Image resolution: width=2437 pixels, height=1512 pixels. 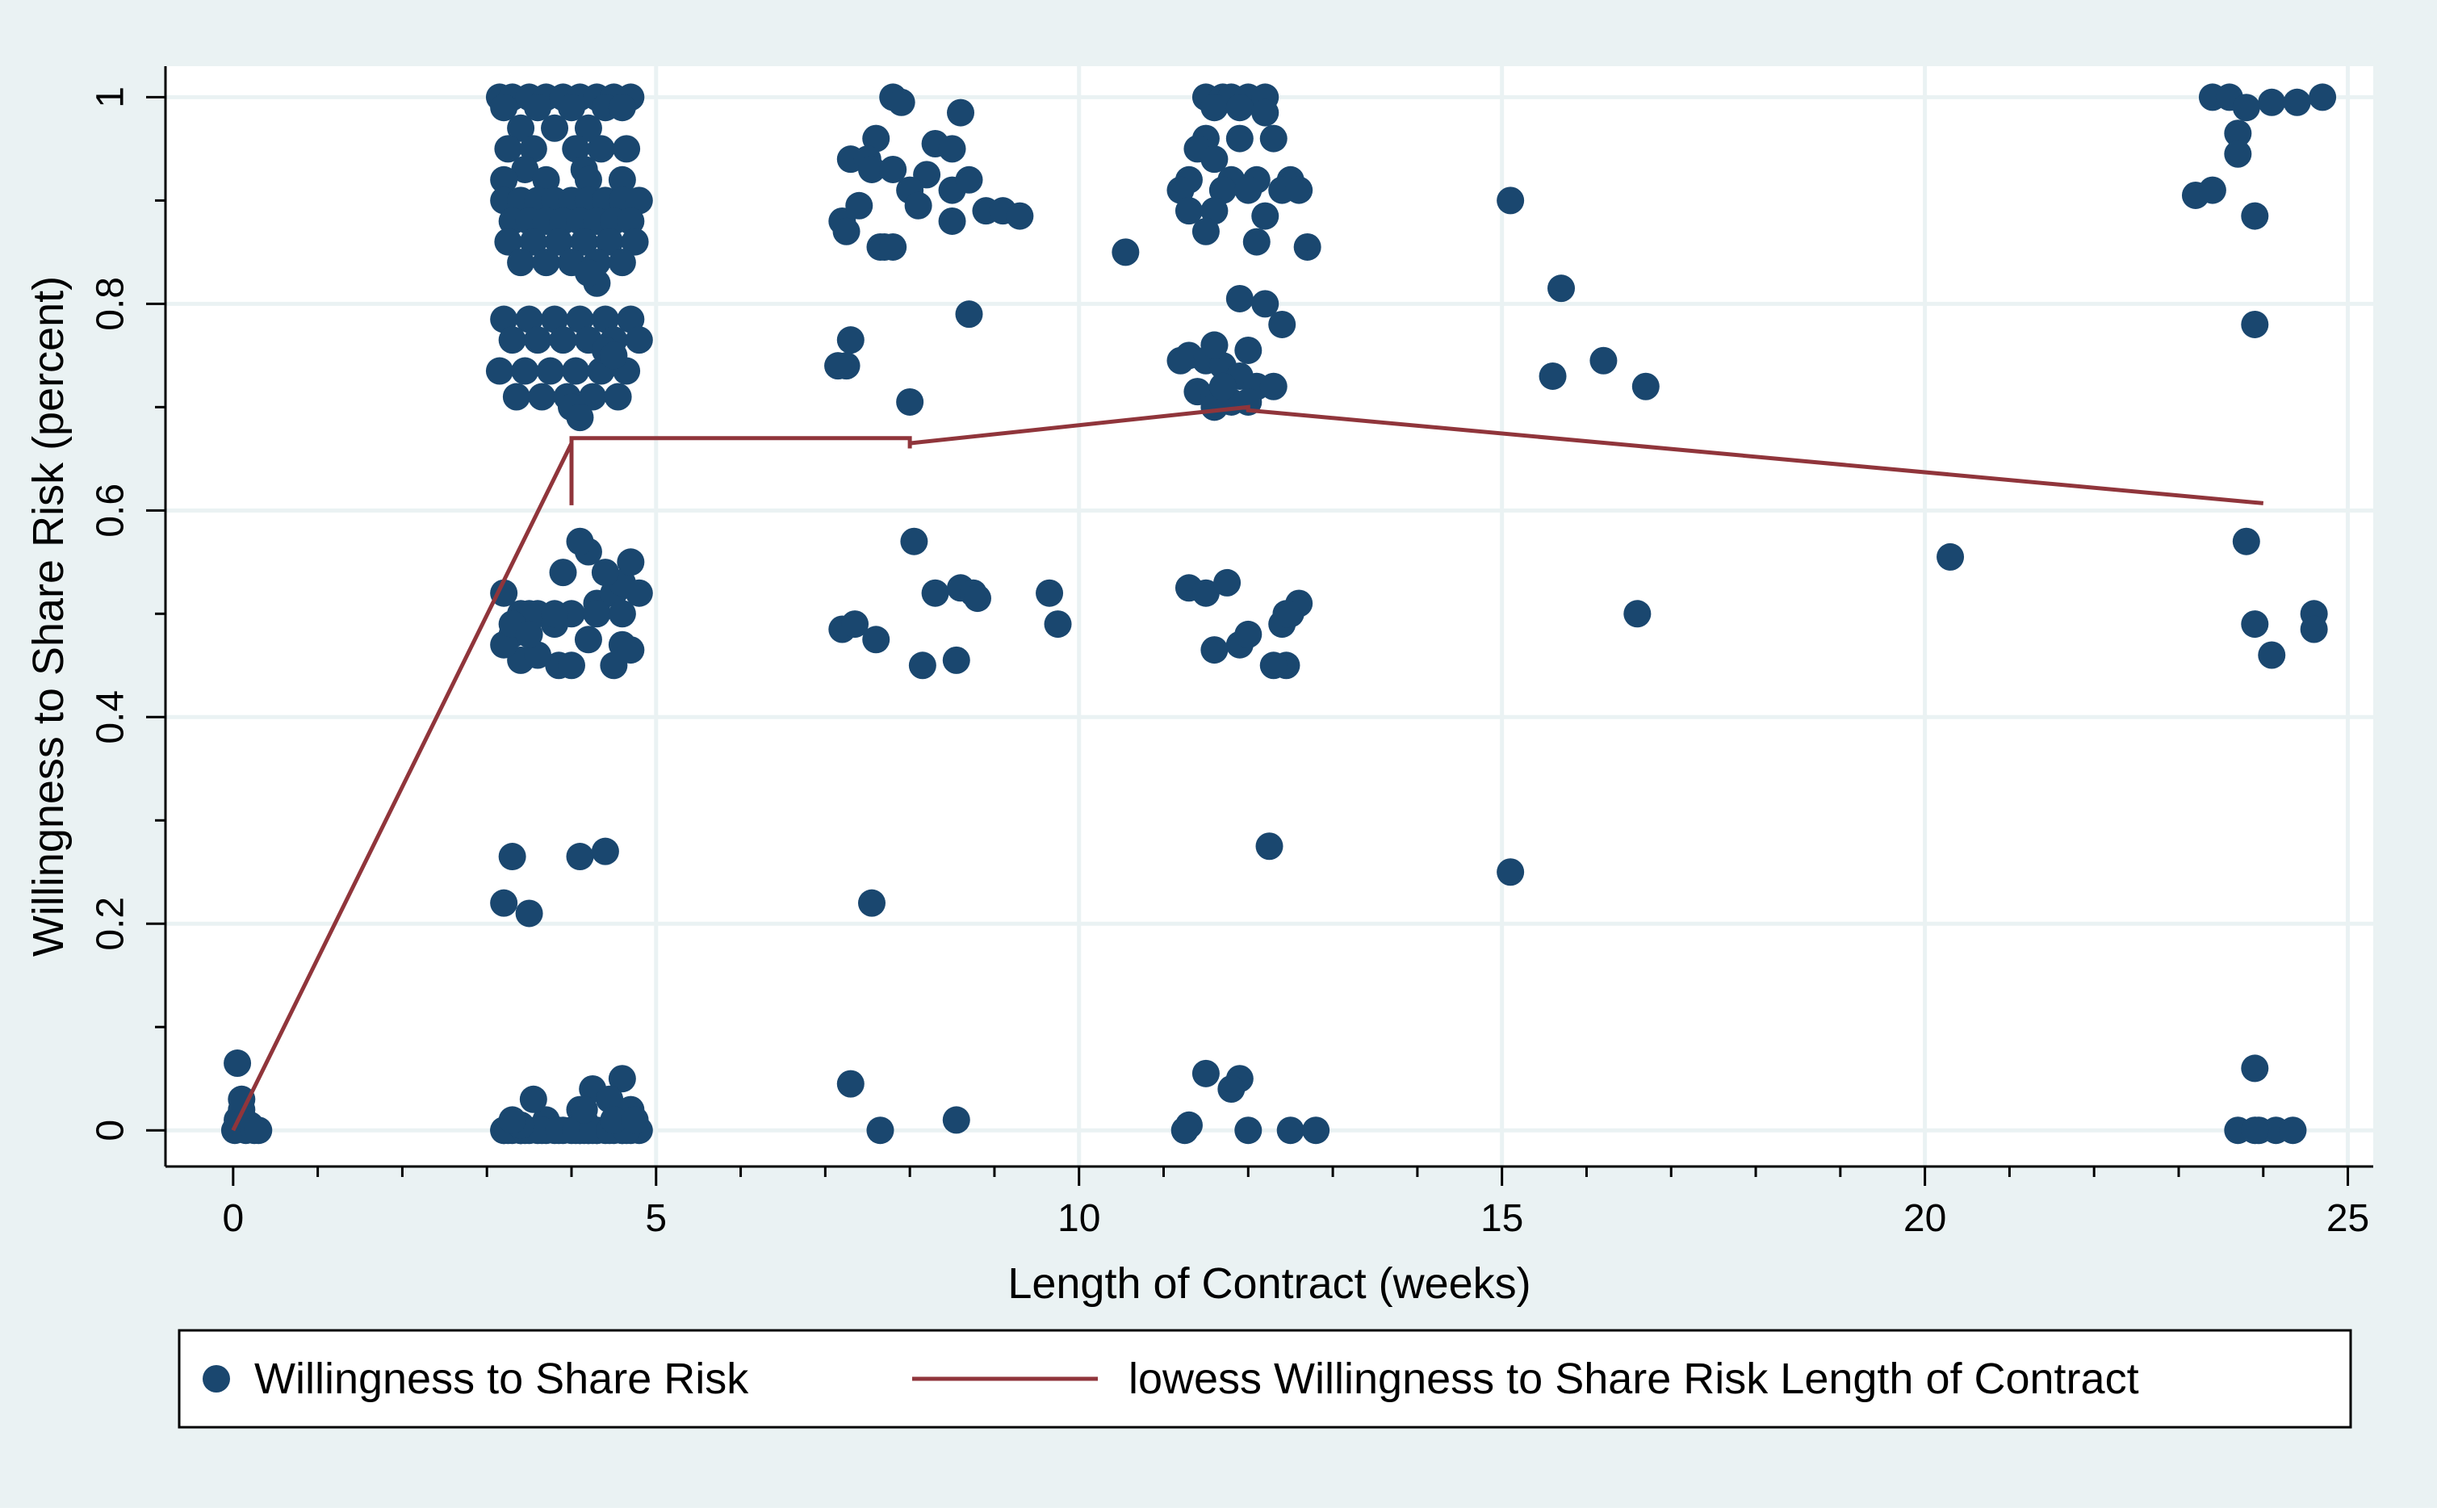 I want to click on x-axis-title: Length of Contract (weeks), so click(x=1268, y=1283).